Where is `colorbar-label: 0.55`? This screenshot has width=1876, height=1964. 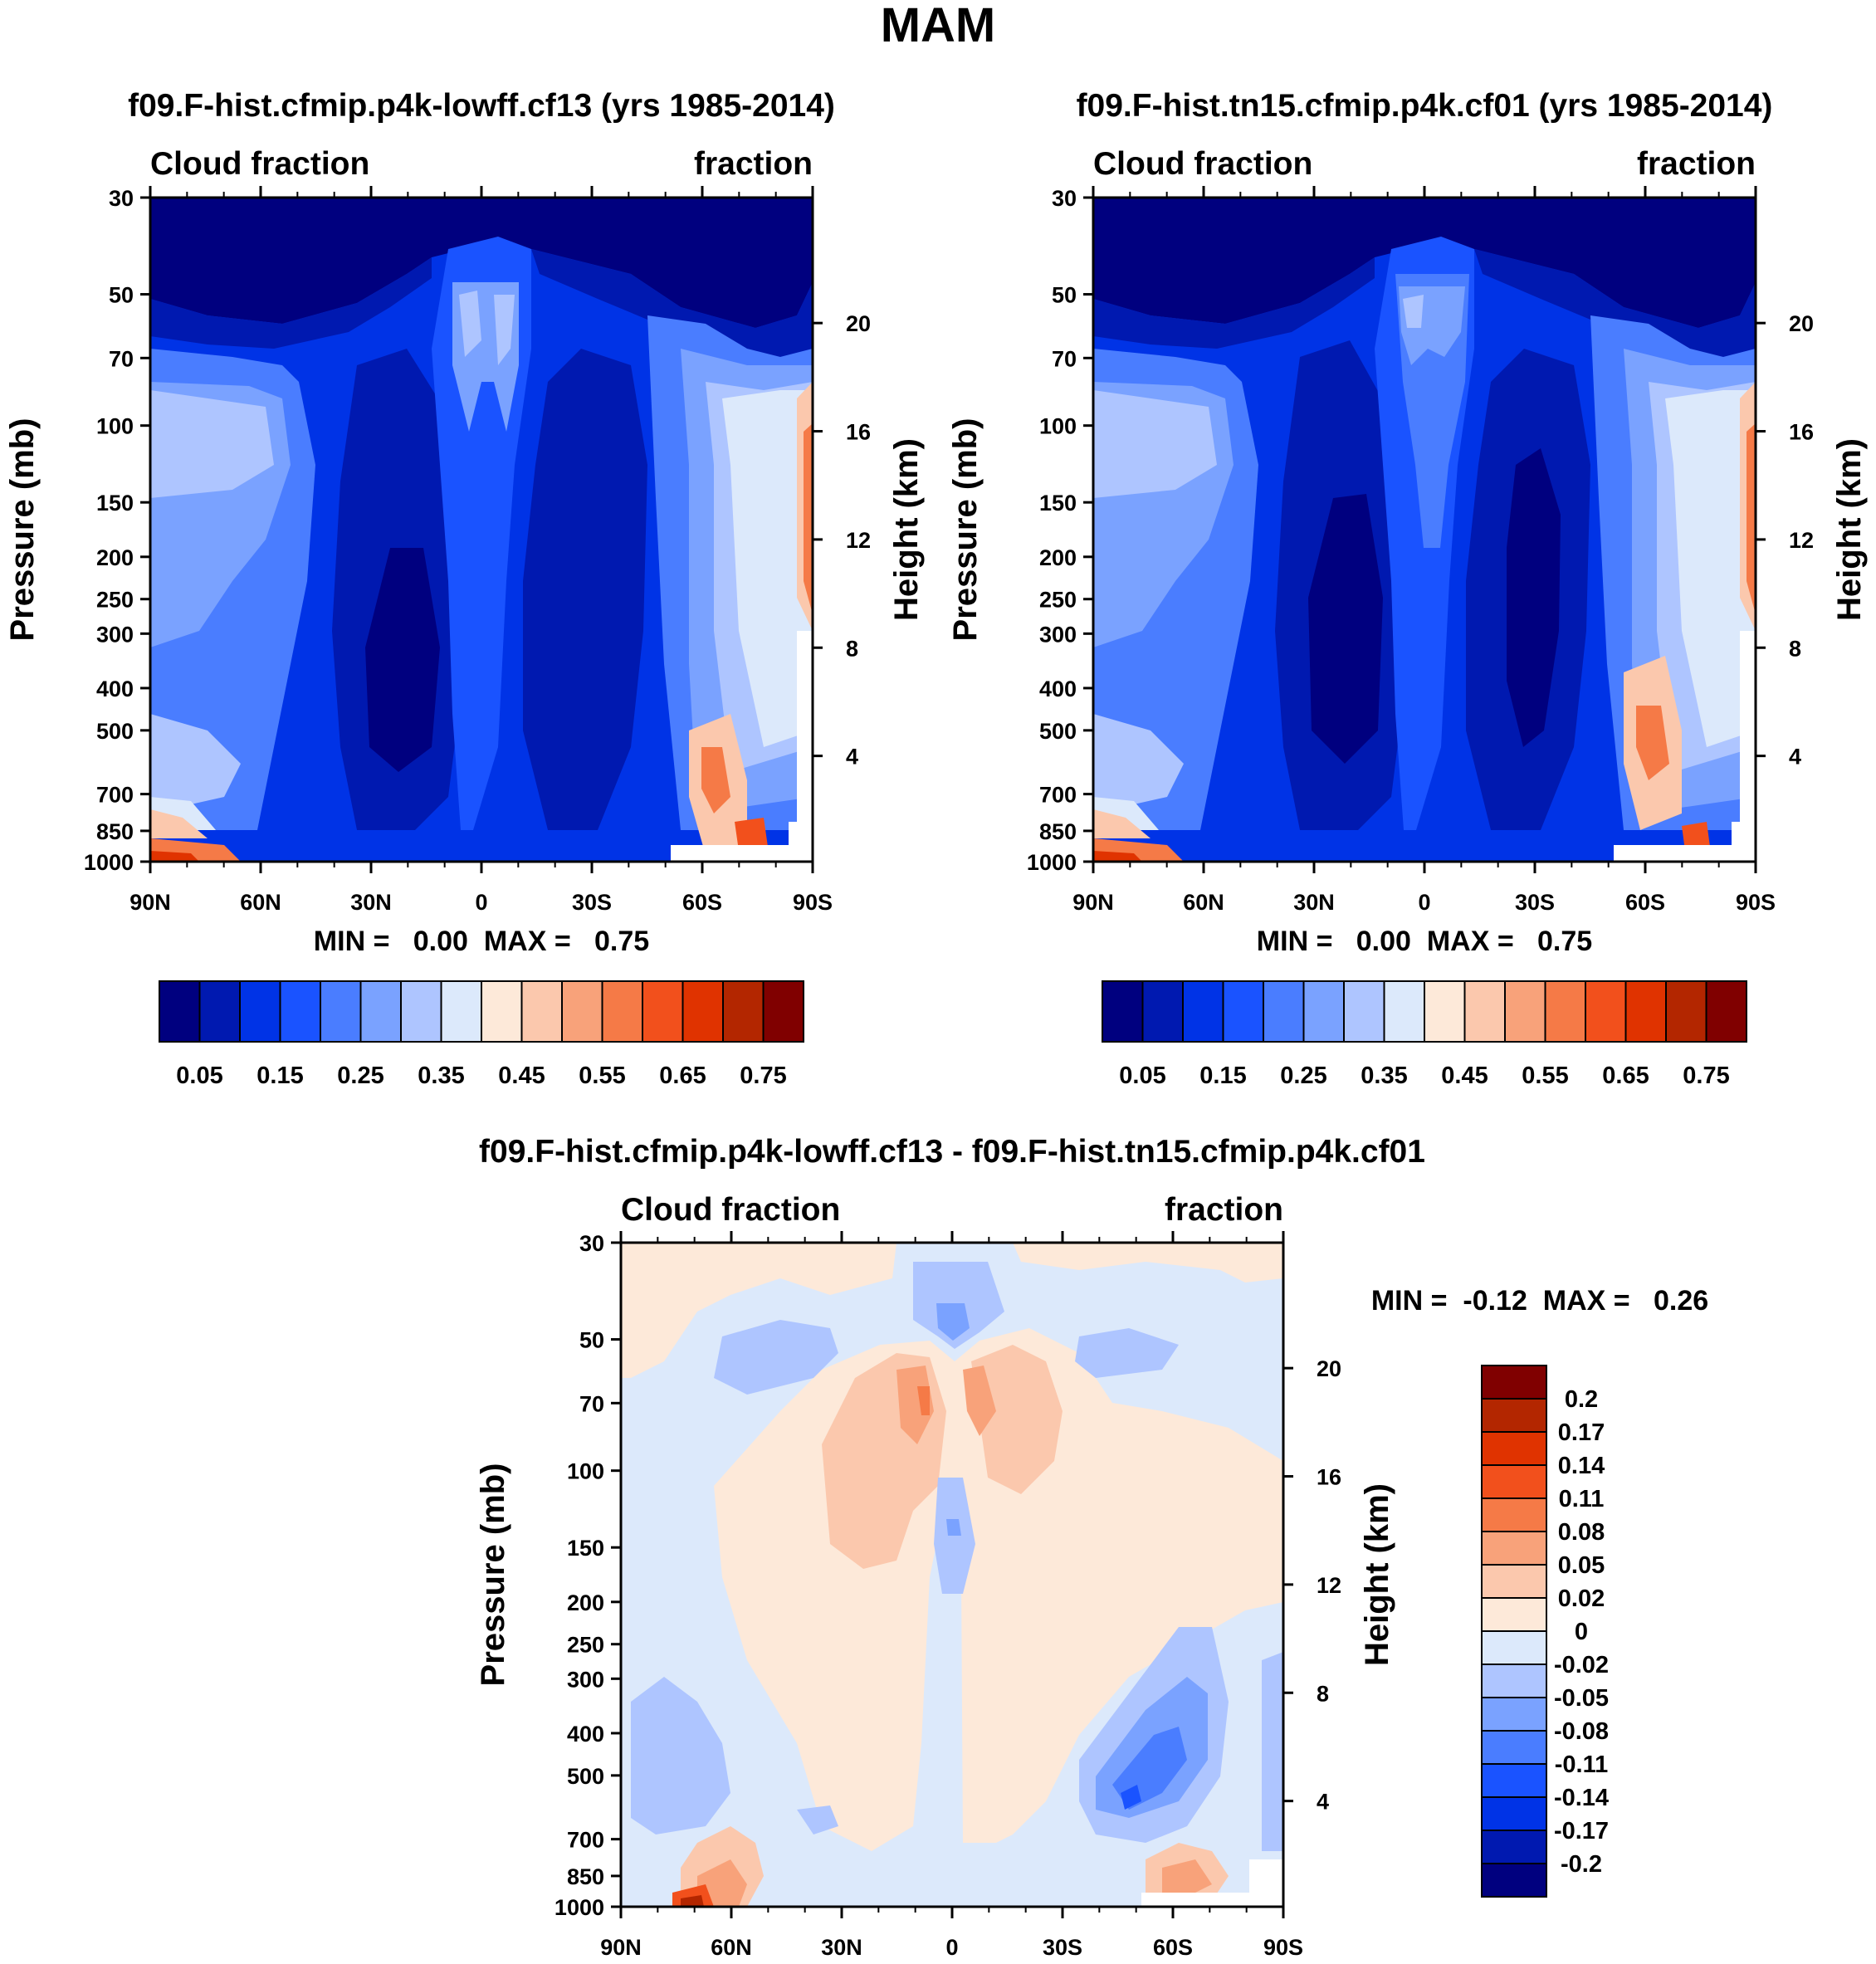
colorbar-label: 0.55 is located at coordinates (1545, 1076).